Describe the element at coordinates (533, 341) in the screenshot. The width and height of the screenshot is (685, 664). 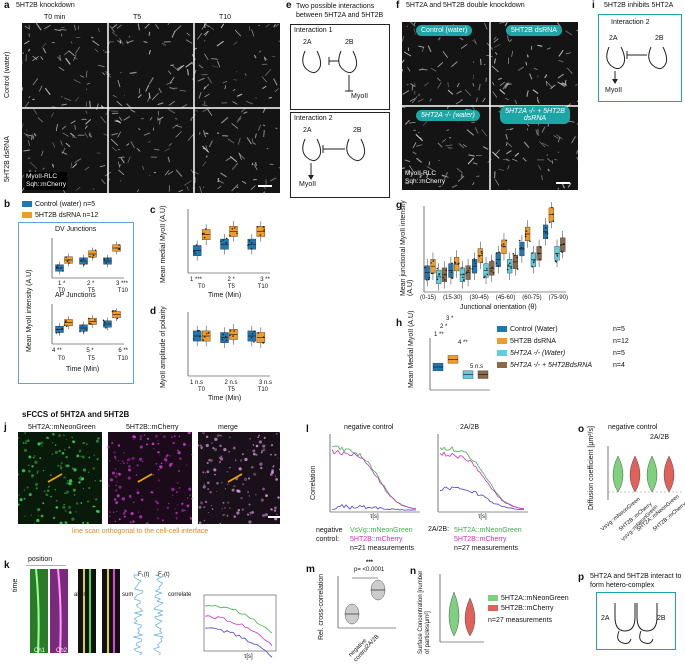
I see `legend-h-name-1: 5HT2B dsRNA` at that location.